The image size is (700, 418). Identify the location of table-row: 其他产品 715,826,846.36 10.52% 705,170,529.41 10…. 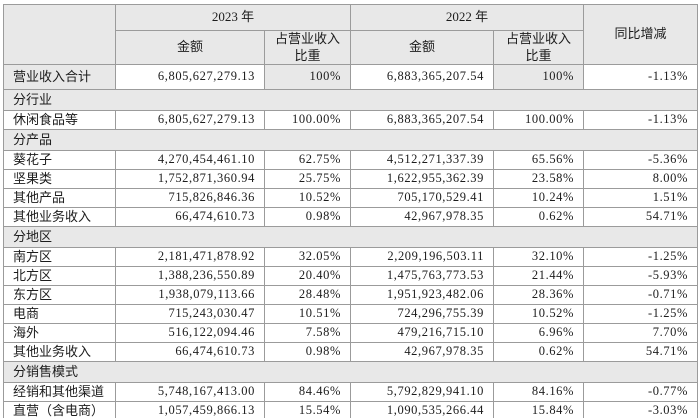
(351, 198).